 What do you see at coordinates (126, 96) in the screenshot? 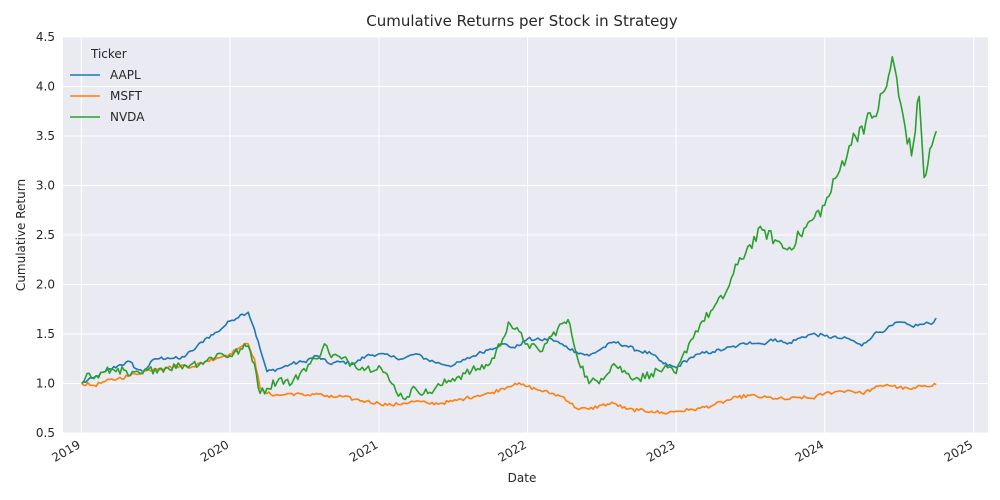
I see `legend-label-msft: MSFT` at bounding box center [126, 96].